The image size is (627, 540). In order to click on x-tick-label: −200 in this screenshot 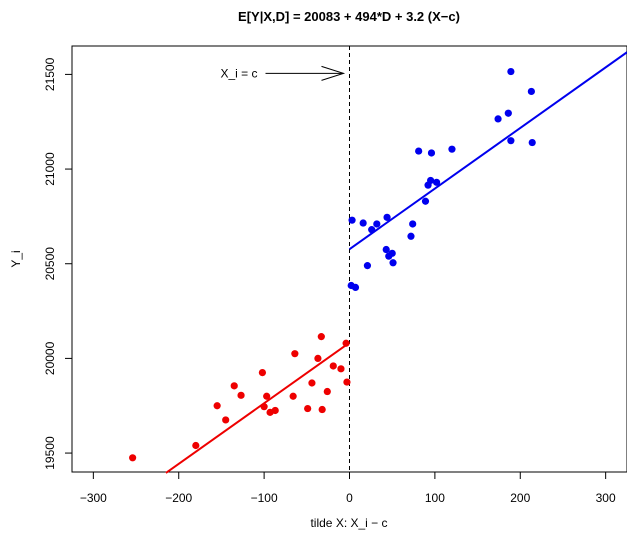, I will do `click(178, 498)`.